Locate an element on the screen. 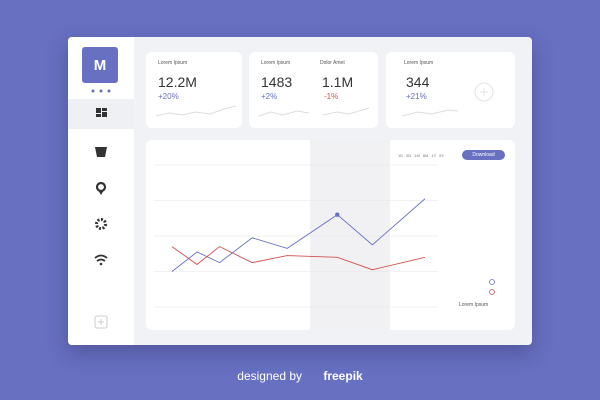 The width and height of the screenshot is (600, 400). sidebar: M is located at coordinates (101, 191).